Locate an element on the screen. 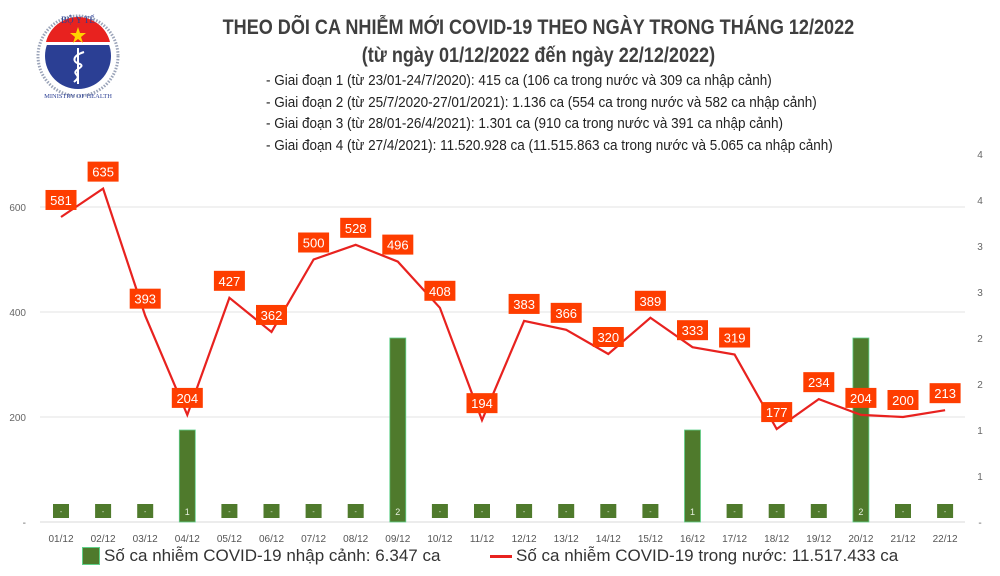 The image size is (1000, 576). x-tick-label: 16/12 is located at coordinates (692, 539).